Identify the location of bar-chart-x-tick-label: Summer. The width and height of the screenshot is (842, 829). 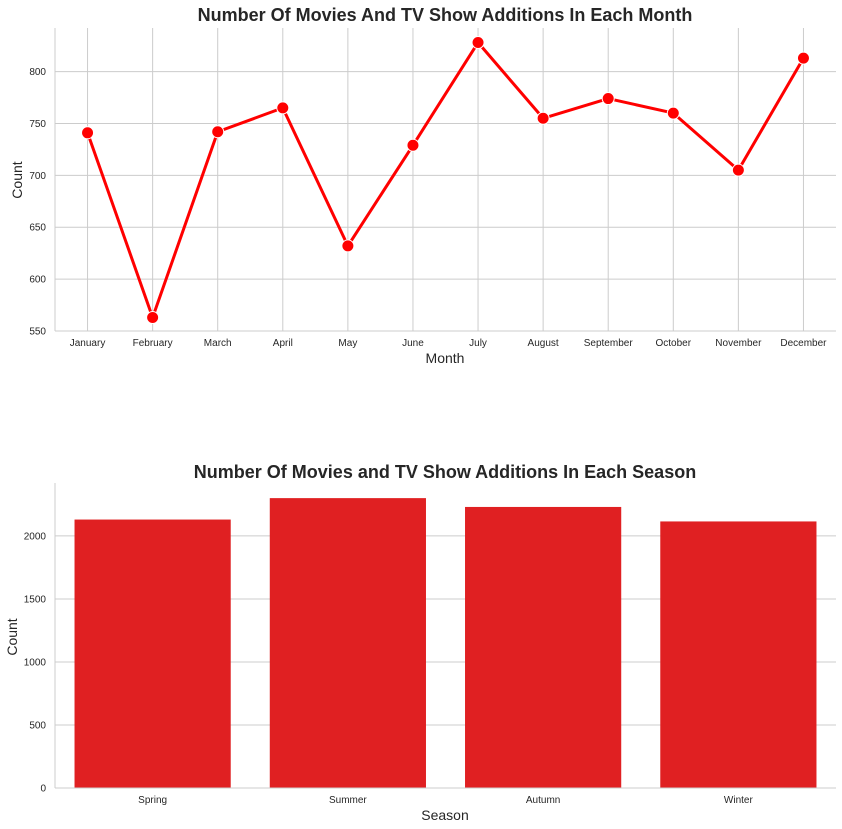
(348, 800).